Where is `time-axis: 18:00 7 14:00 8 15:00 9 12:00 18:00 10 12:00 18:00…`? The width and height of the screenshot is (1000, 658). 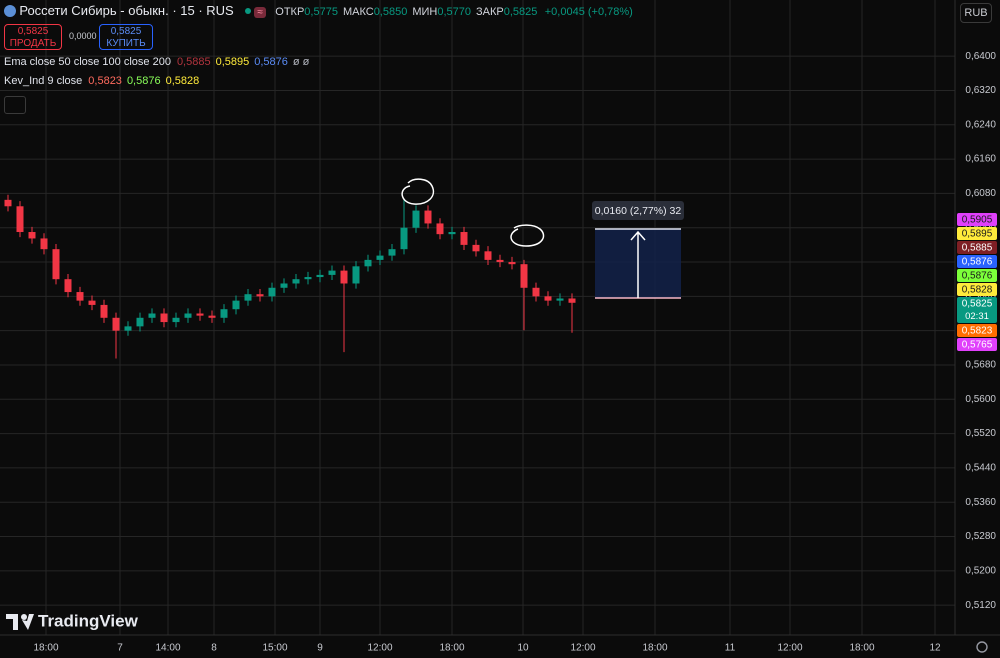 time-axis: 18:00 7 14:00 8 15:00 9 12:00 18:00 10 12:00 18:00… is located at coordinates (487, 648).